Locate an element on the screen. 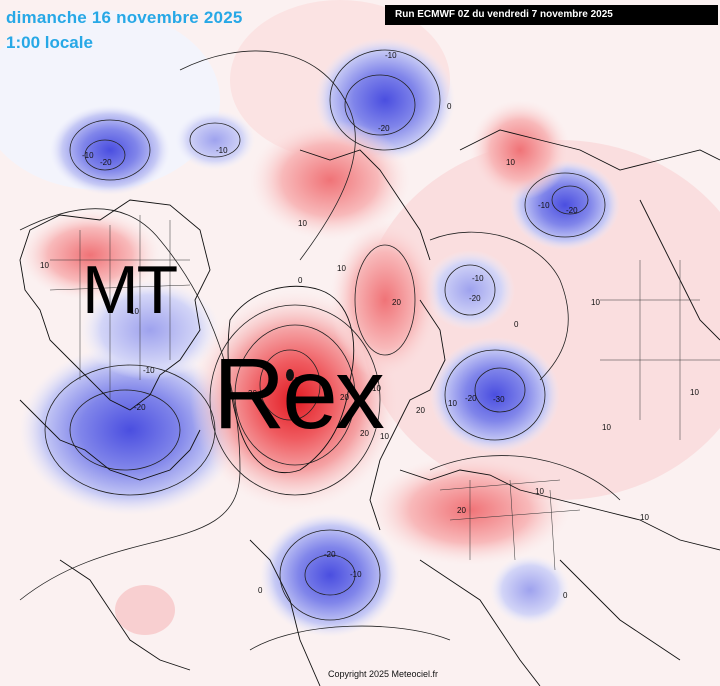  annotation-mt: MT is located at coordinates (130, 290).